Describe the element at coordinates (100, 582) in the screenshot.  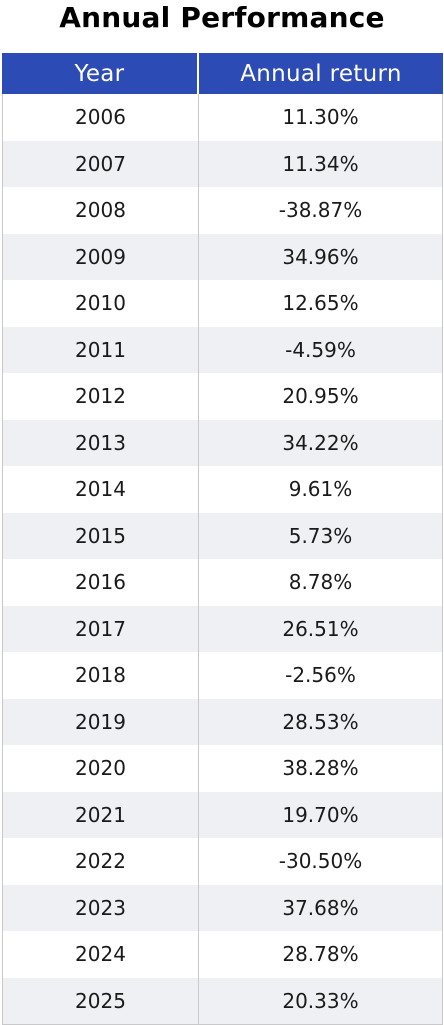
I see `cell-year: 2016` at that location.